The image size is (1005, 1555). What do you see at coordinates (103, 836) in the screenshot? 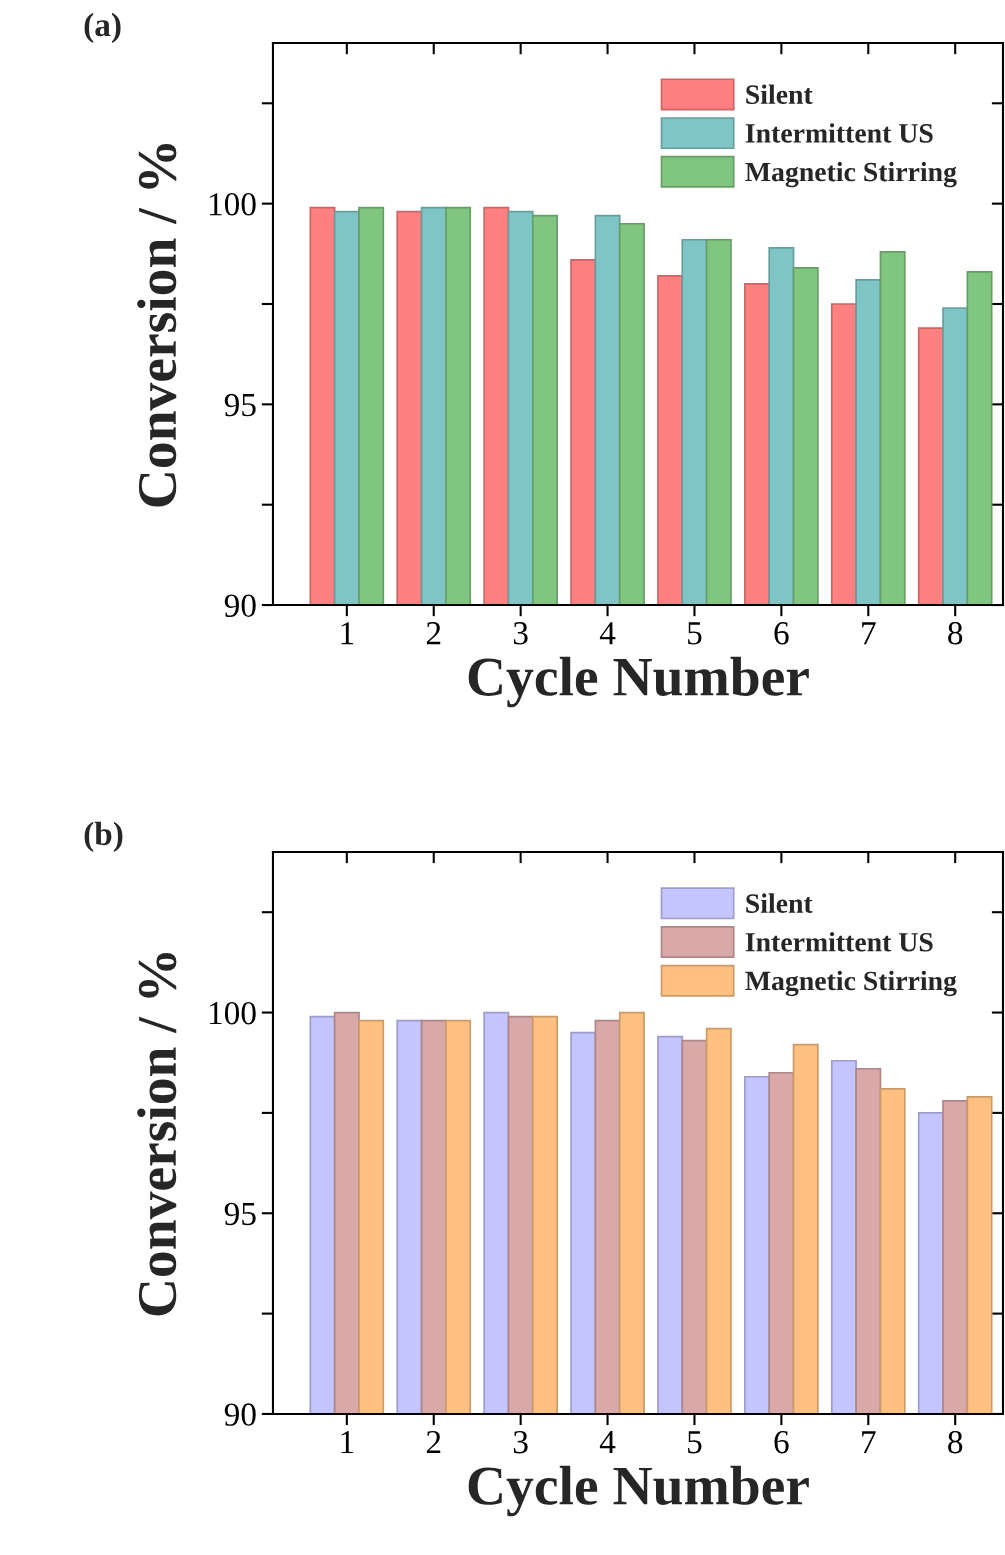
I see `chart-title: (b)` at bounding box center [103, 836].